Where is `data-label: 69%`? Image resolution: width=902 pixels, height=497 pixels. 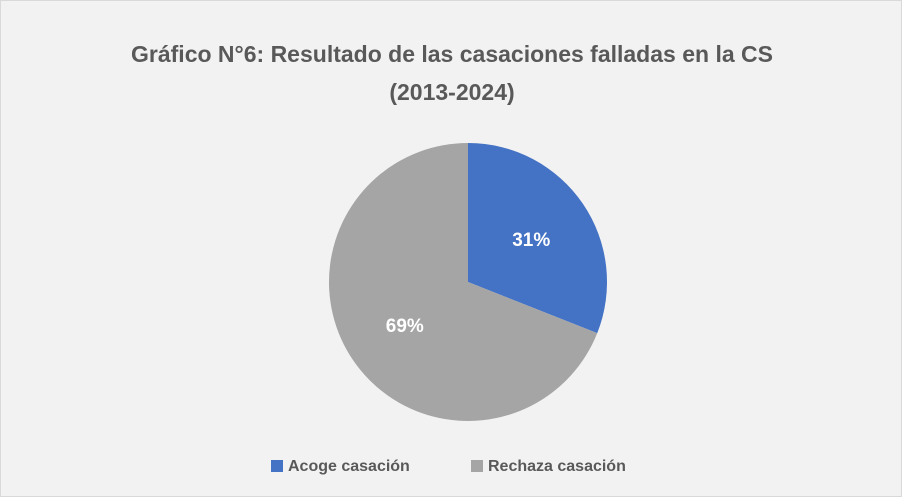 data-label: 69% is located at coordinates (405, 326).